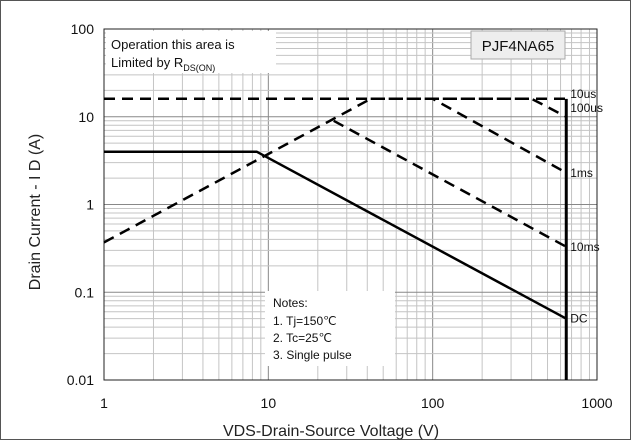  What do you see at coordinates (433, 403) in the screenshot?
I see `x-tick-label: 100` at bounding box center [433, 403].